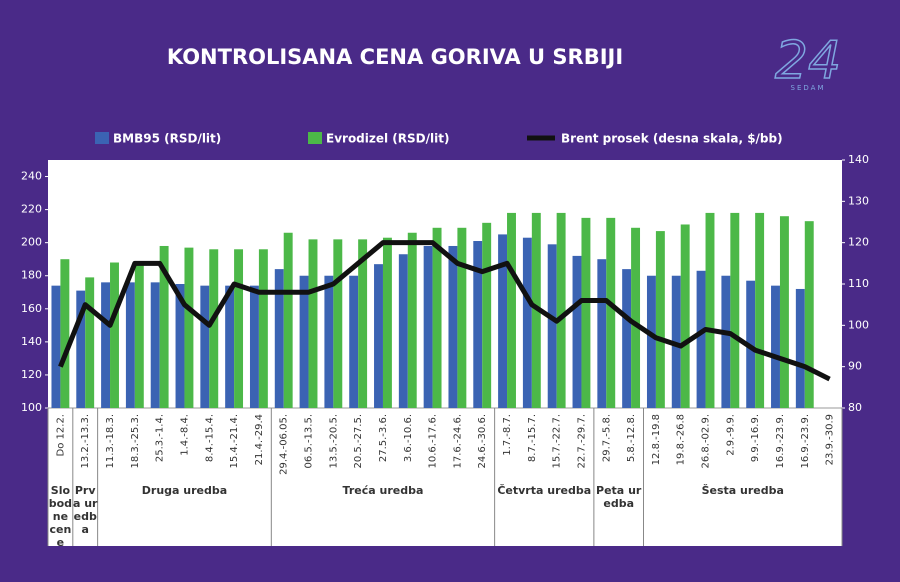 This screenshot has width=900, height=582. I want to click on legend-label: Evrodizel (RSD/lit), so click(387, 139).